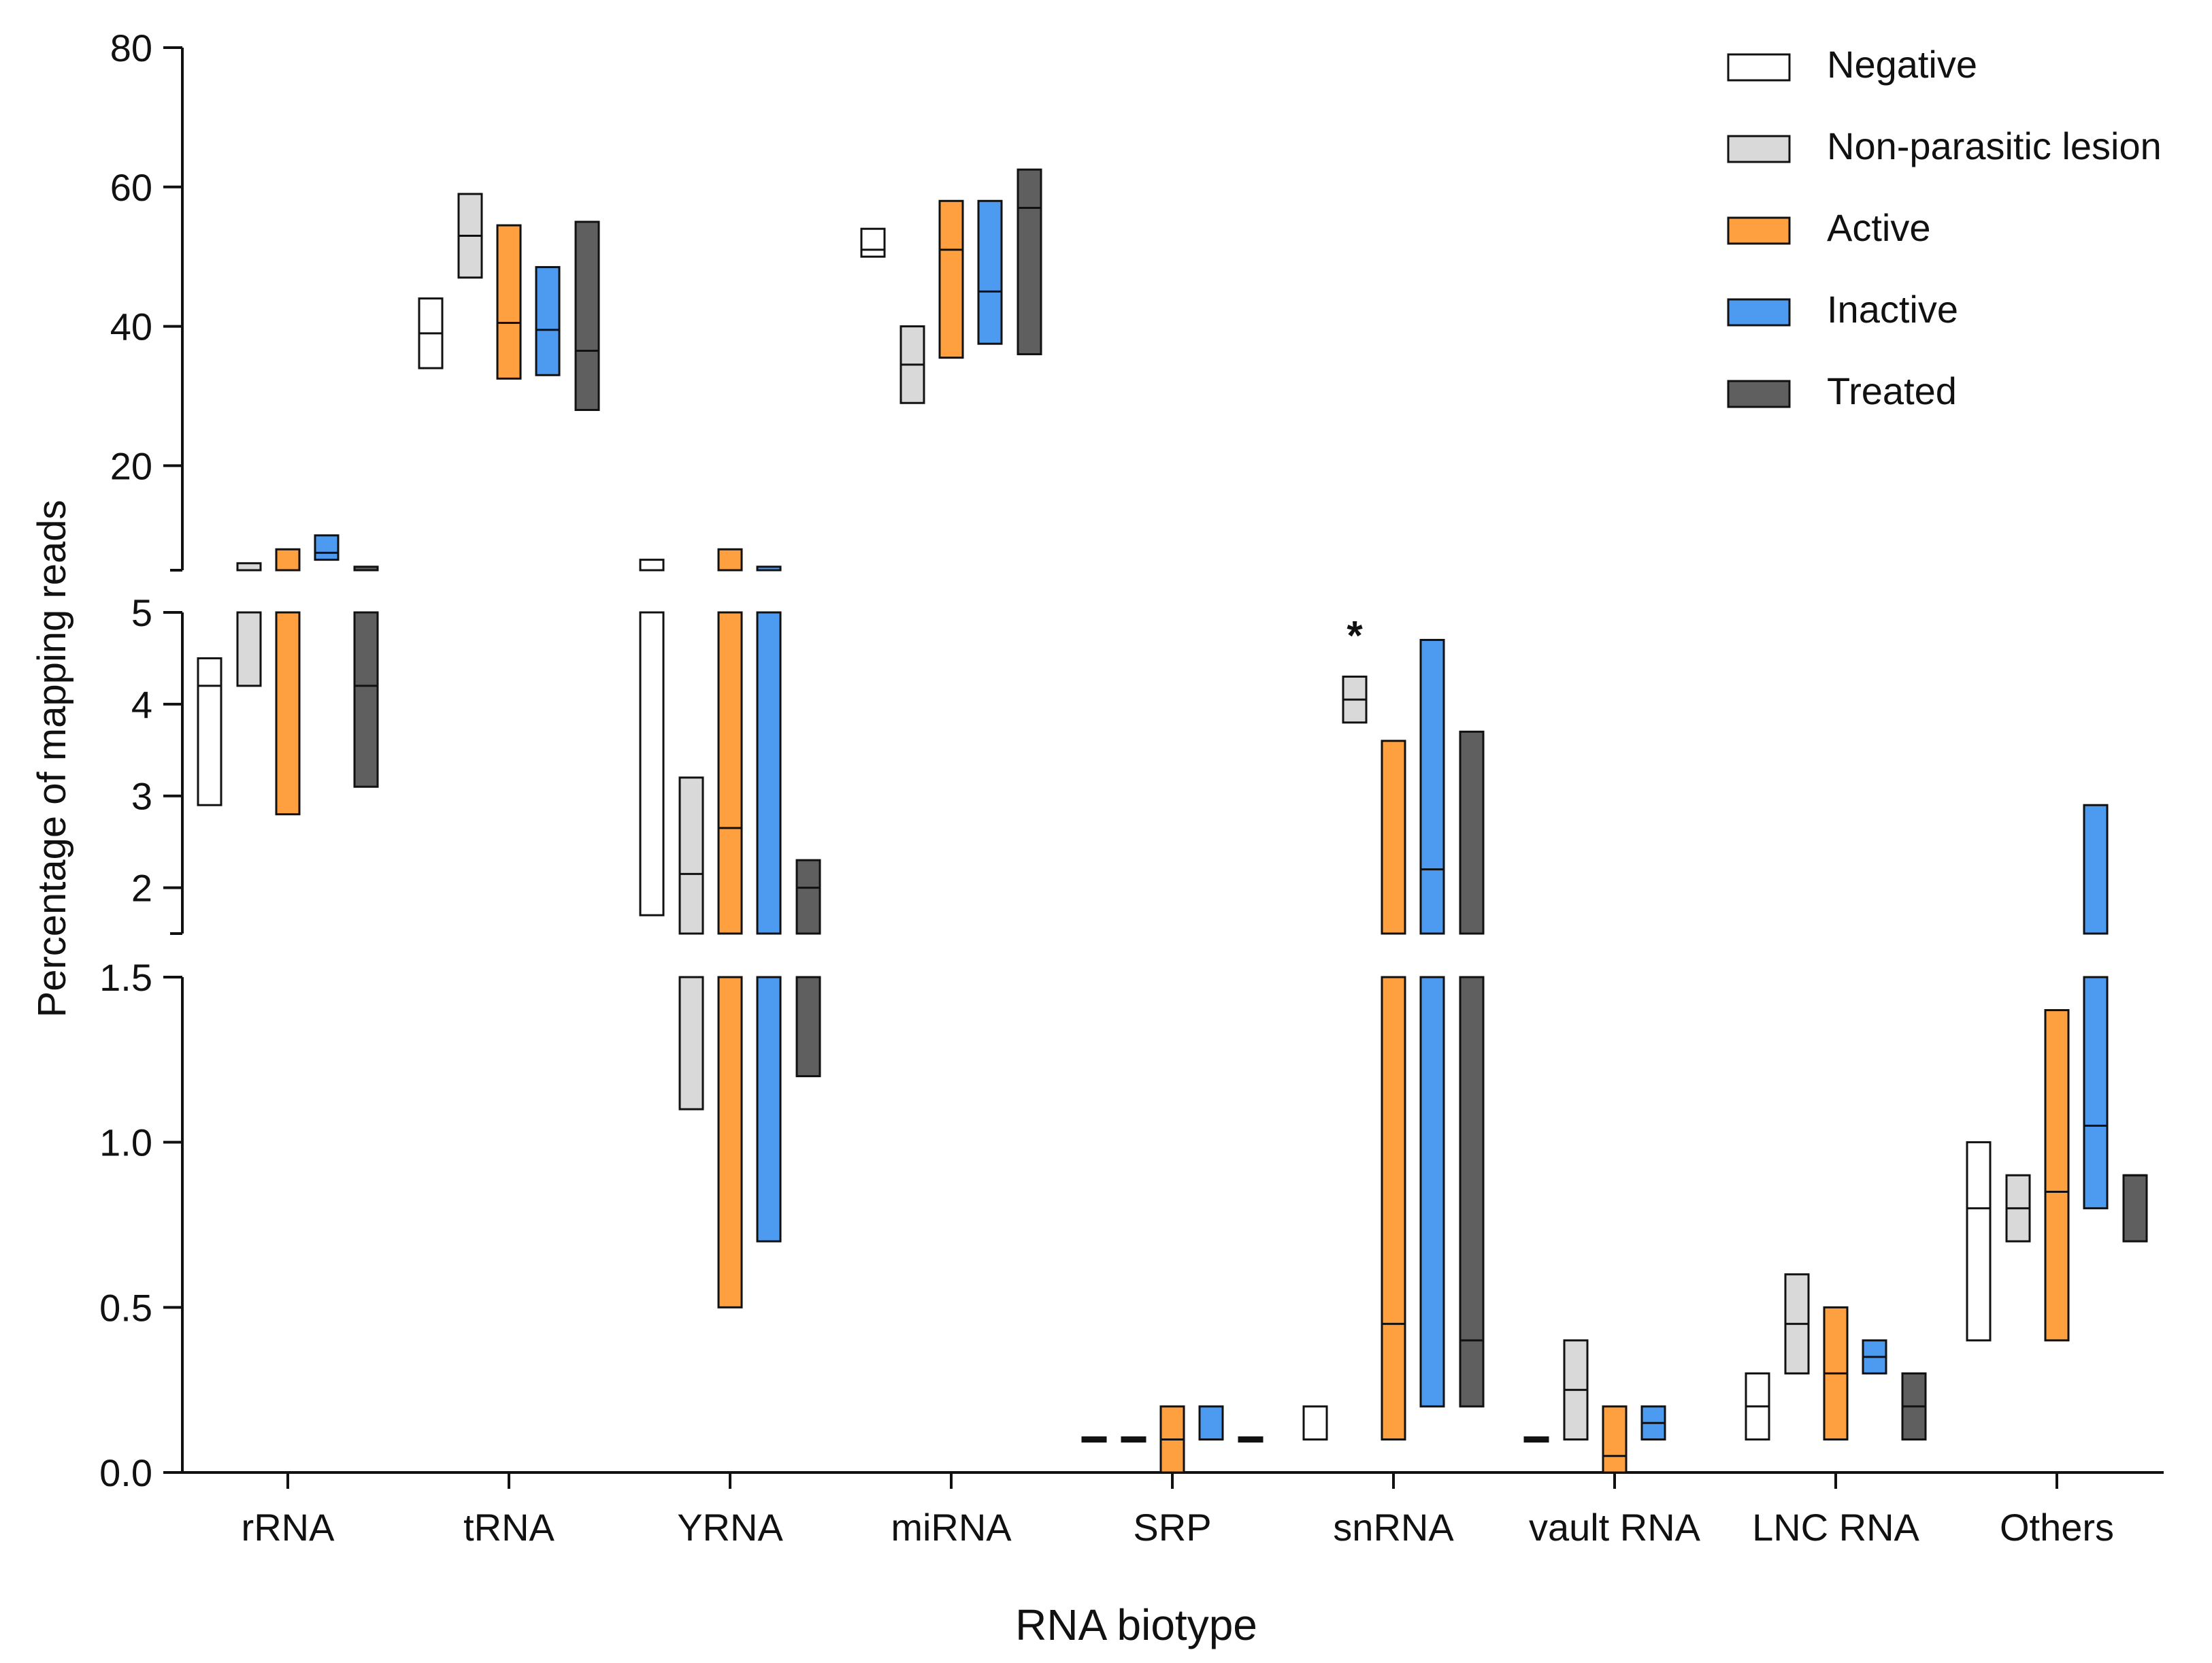 The width and height of the screenshot is (2212, 1663). What do you see at coordinates (125, 977) in the screenshot?
I see `y-tick-label: 1.5` at bounding box center [125, 977].